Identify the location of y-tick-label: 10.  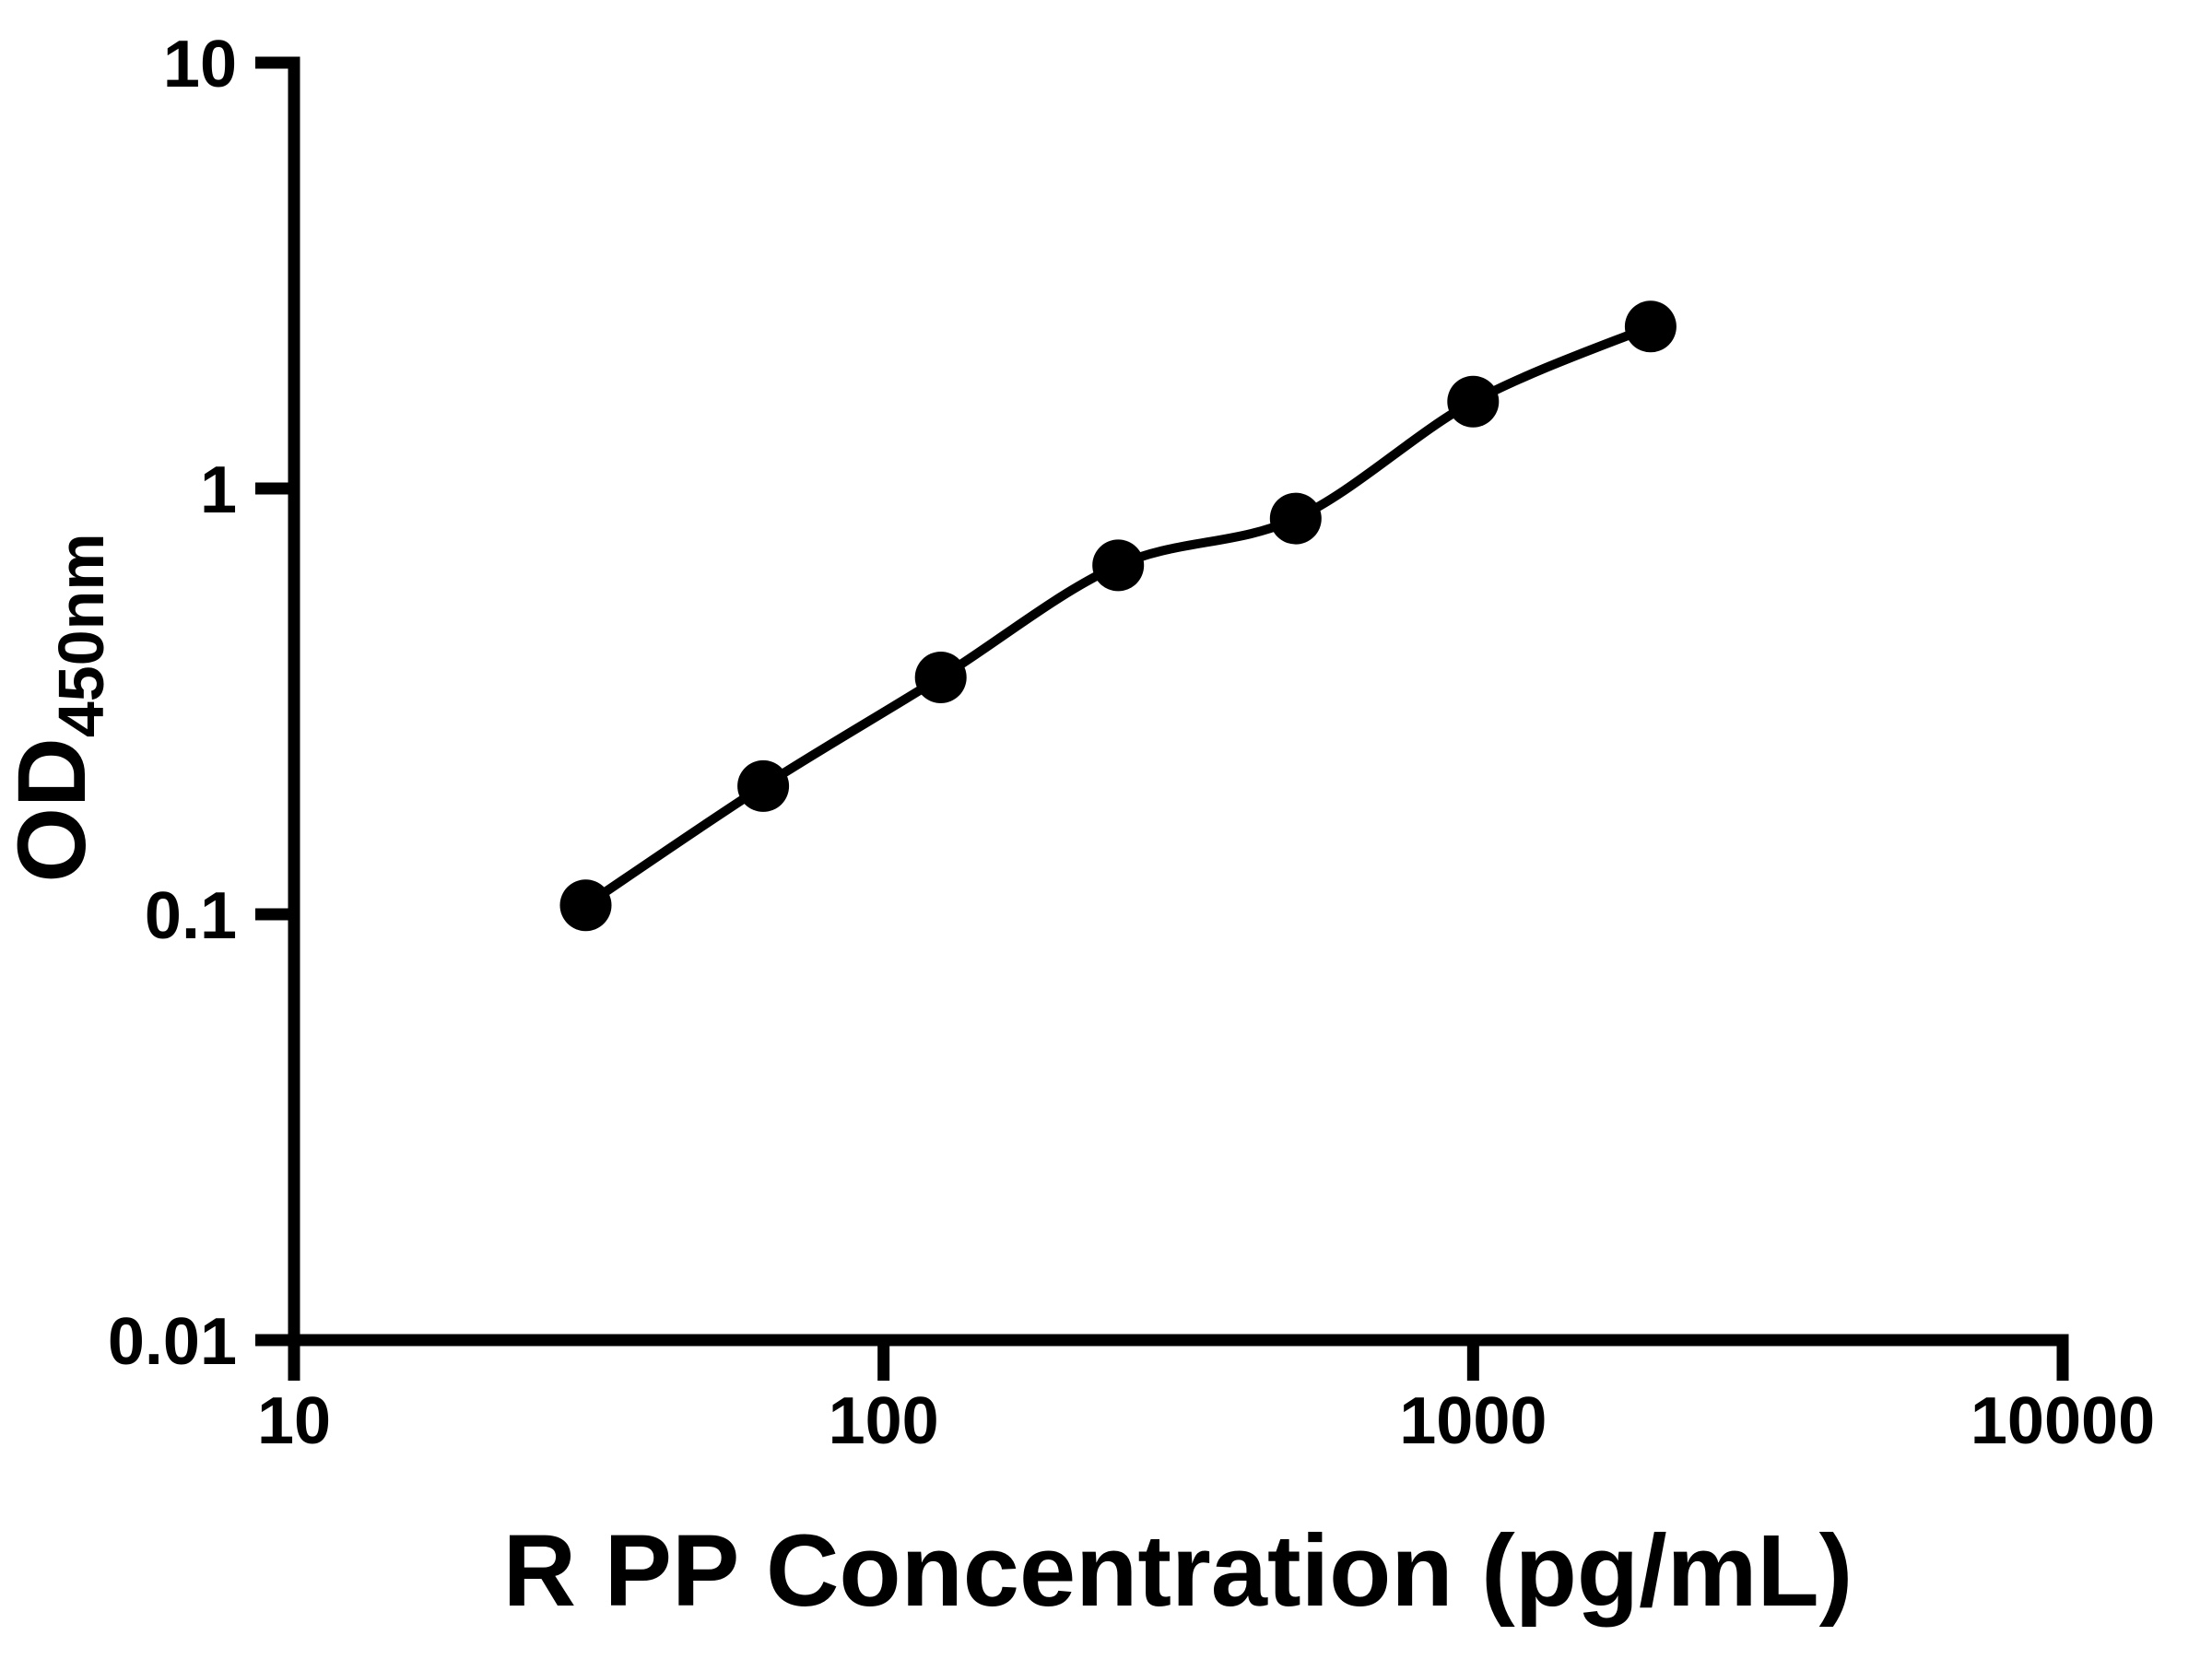
(200, 64).